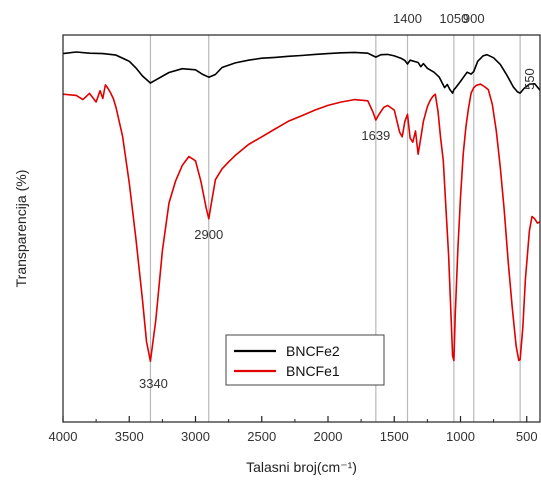  What do you see at coordinates (261, 436) in the screenshot?
I see `x-tick-label-2500: 2500` at bounding box center [261, 436].